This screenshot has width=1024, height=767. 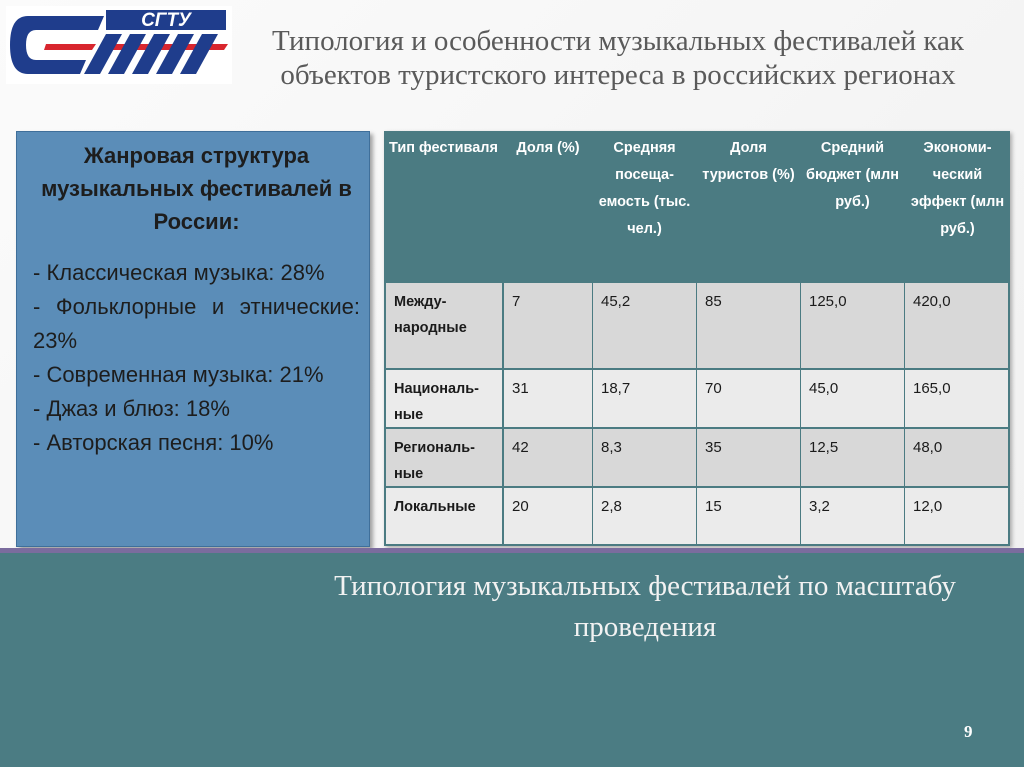 What do you see at coordinates (644, 398) in the screenshot?
I see `table-cell: 18,7` at bounding box center [644, 398].